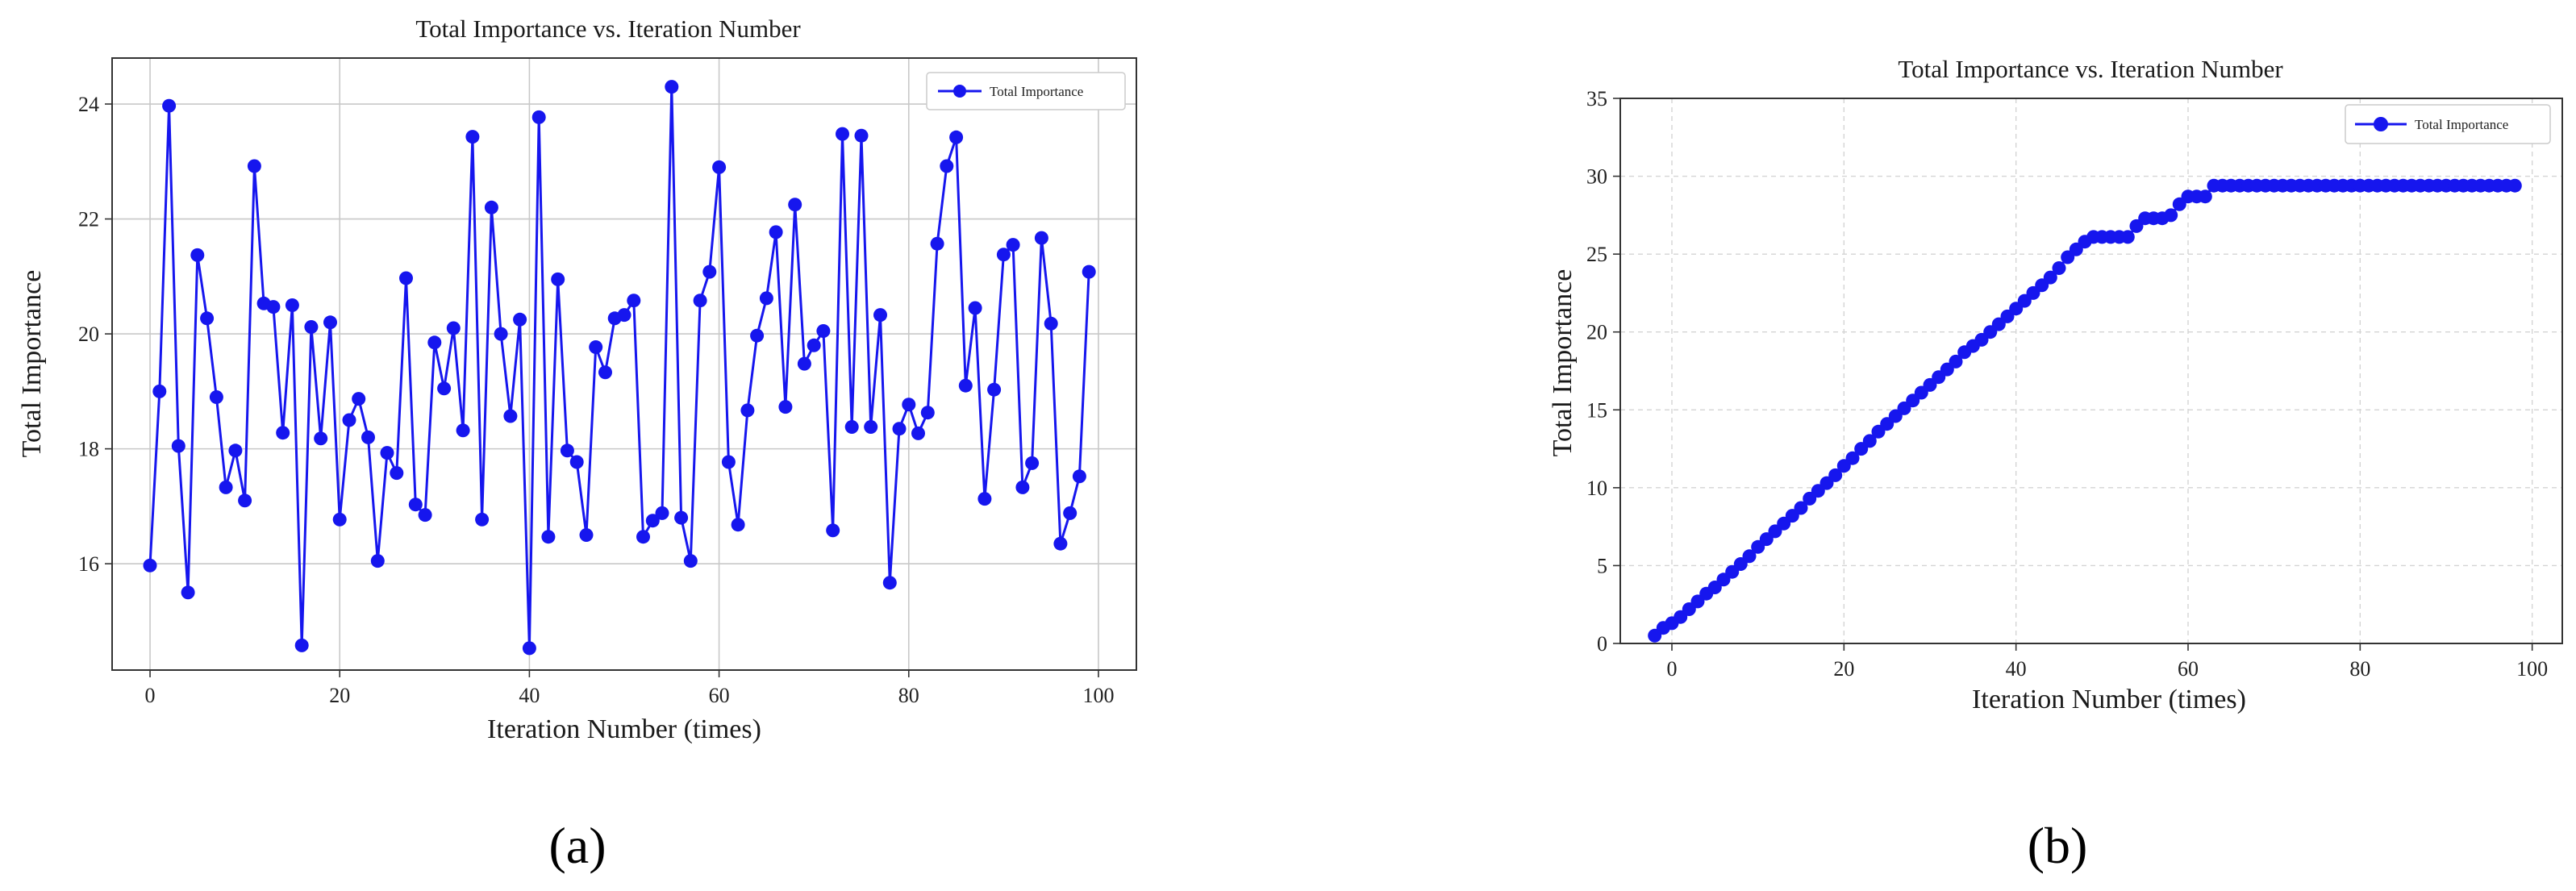 This screenshot has width=2576, height=891. I want to click on chart-b-legend-marker, so click(2381, 124).